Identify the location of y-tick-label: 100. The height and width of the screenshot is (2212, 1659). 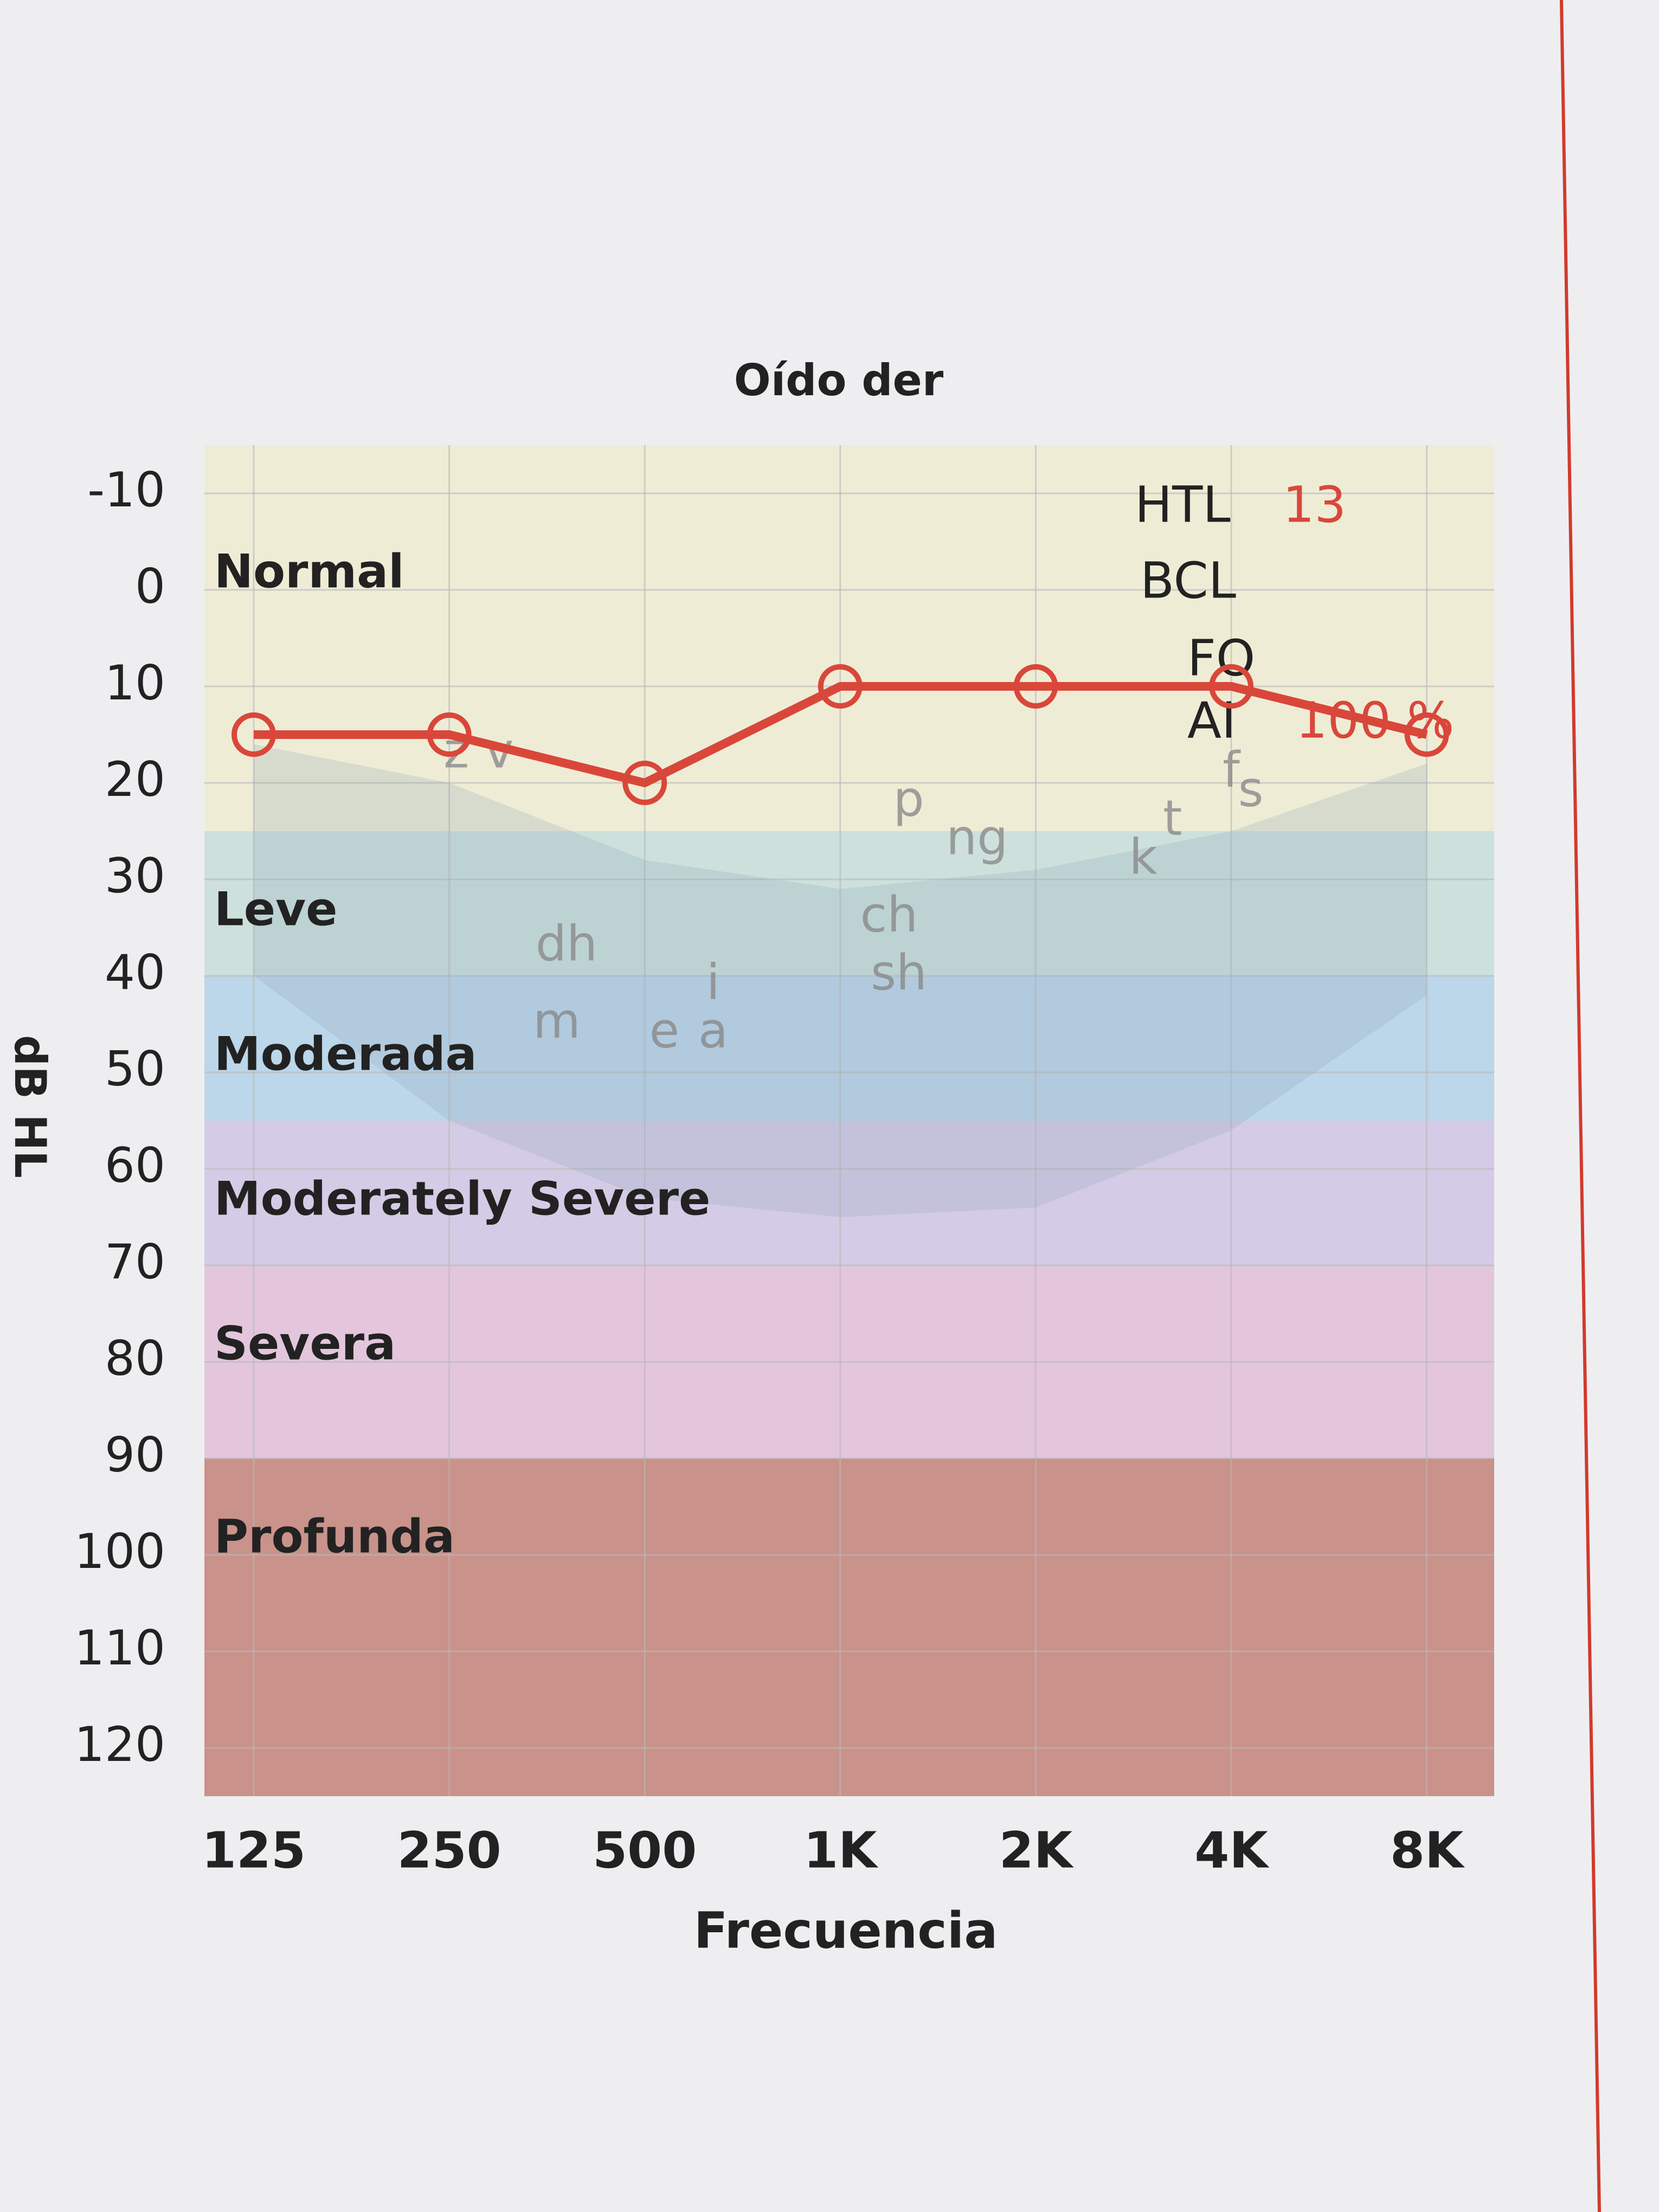
(119, 1551).